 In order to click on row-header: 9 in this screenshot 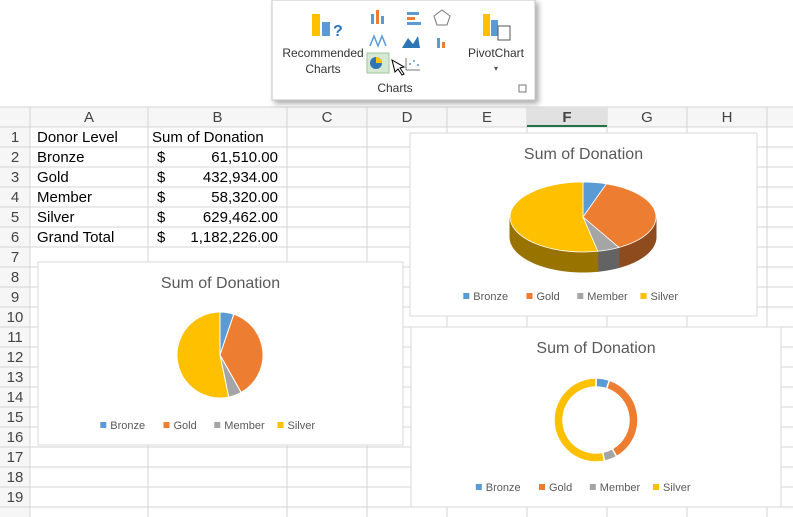, I will do `click(15, 297)`.